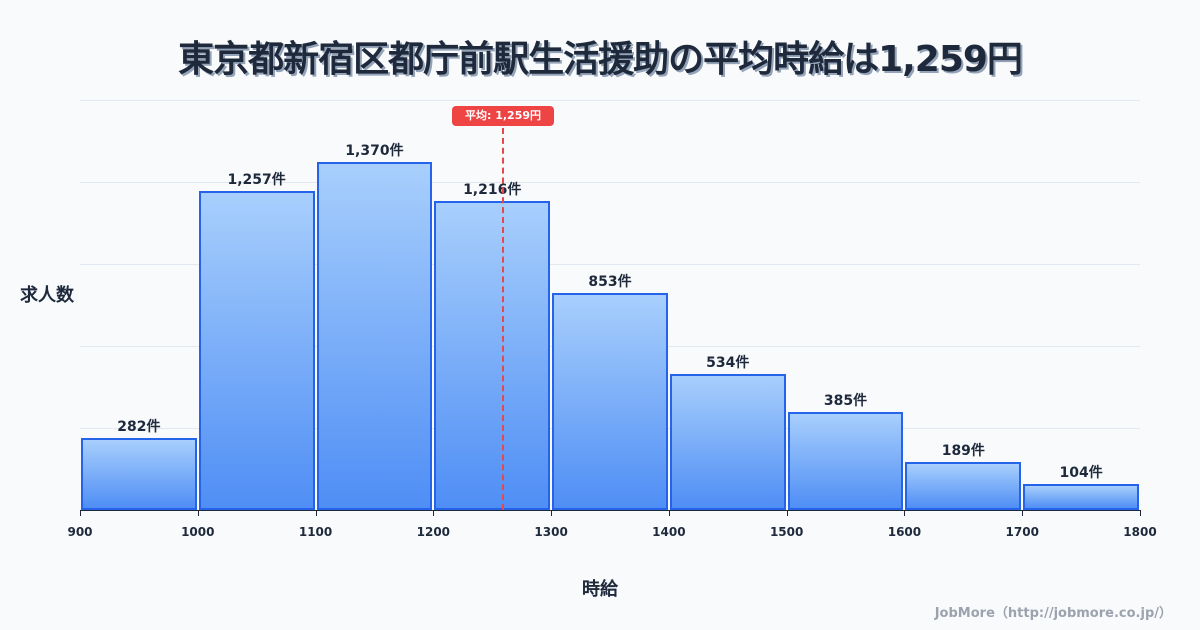  Describe the element at coordinates (503, 319) in the screenshot. I see `mean-line` at that location.